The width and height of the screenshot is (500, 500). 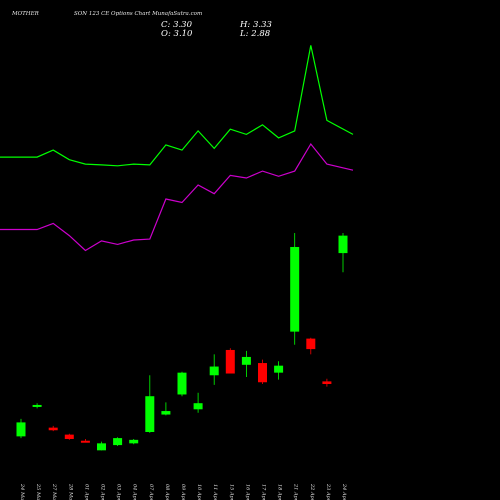 I want to click on x-tick-label: 18 Apr, so click(x=280, y=492).